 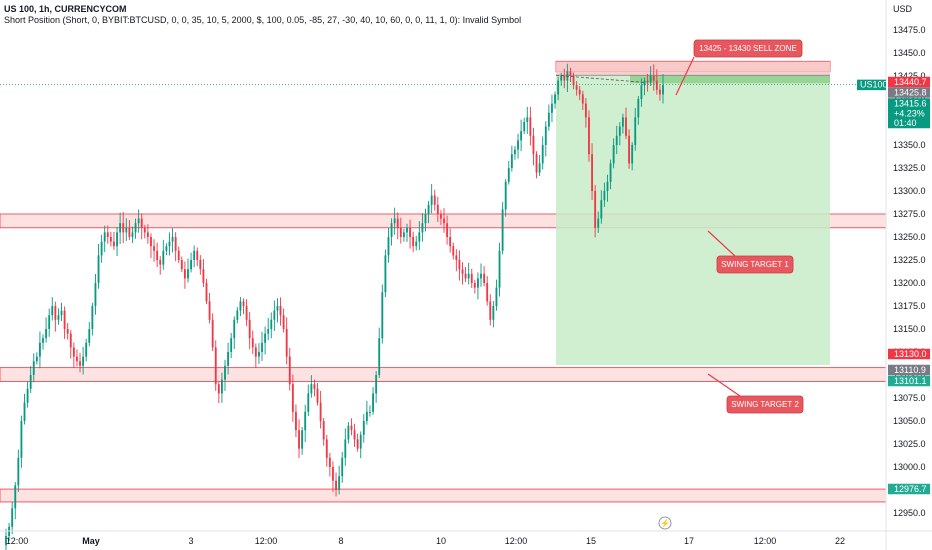 What do you see at coordinates (909, 444) in the screenshot?
I see `y-tick-label: 13025.0` at bounding box center [909, 444].